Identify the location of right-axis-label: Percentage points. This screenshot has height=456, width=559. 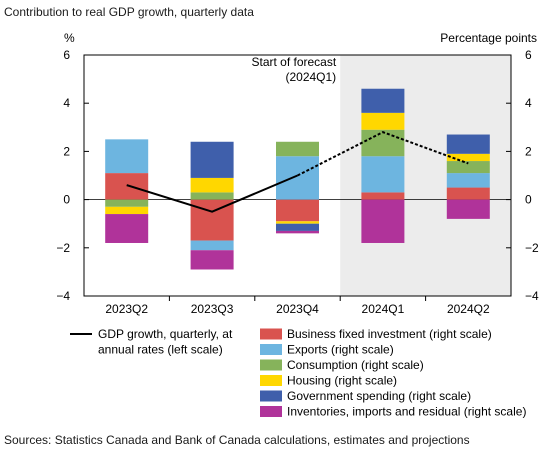
(488, 38).